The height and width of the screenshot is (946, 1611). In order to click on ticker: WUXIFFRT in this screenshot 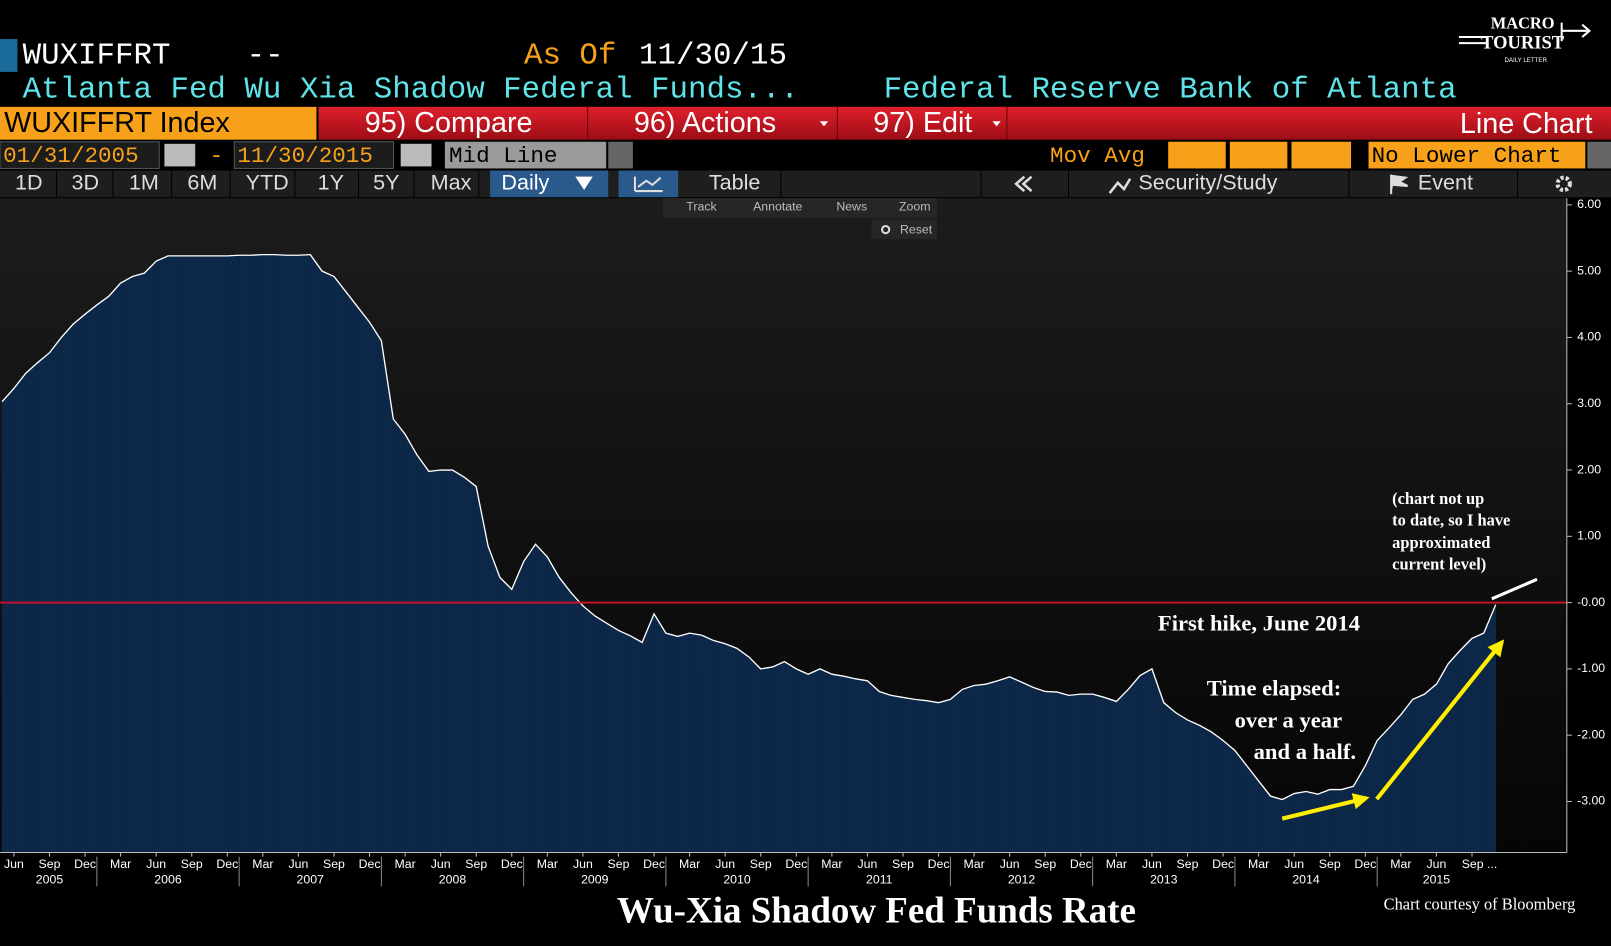, I will do `click(97, 56)`.